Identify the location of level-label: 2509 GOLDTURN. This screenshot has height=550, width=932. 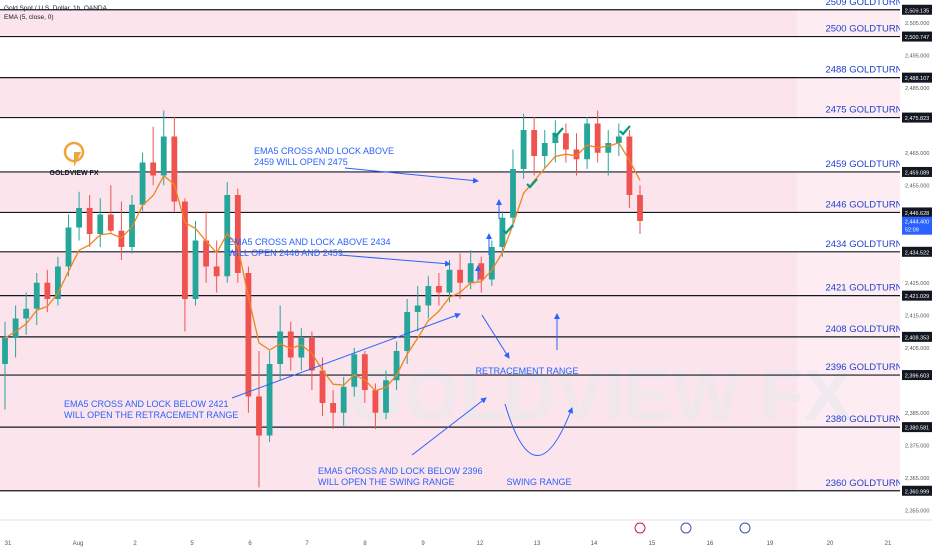
(863, 4).